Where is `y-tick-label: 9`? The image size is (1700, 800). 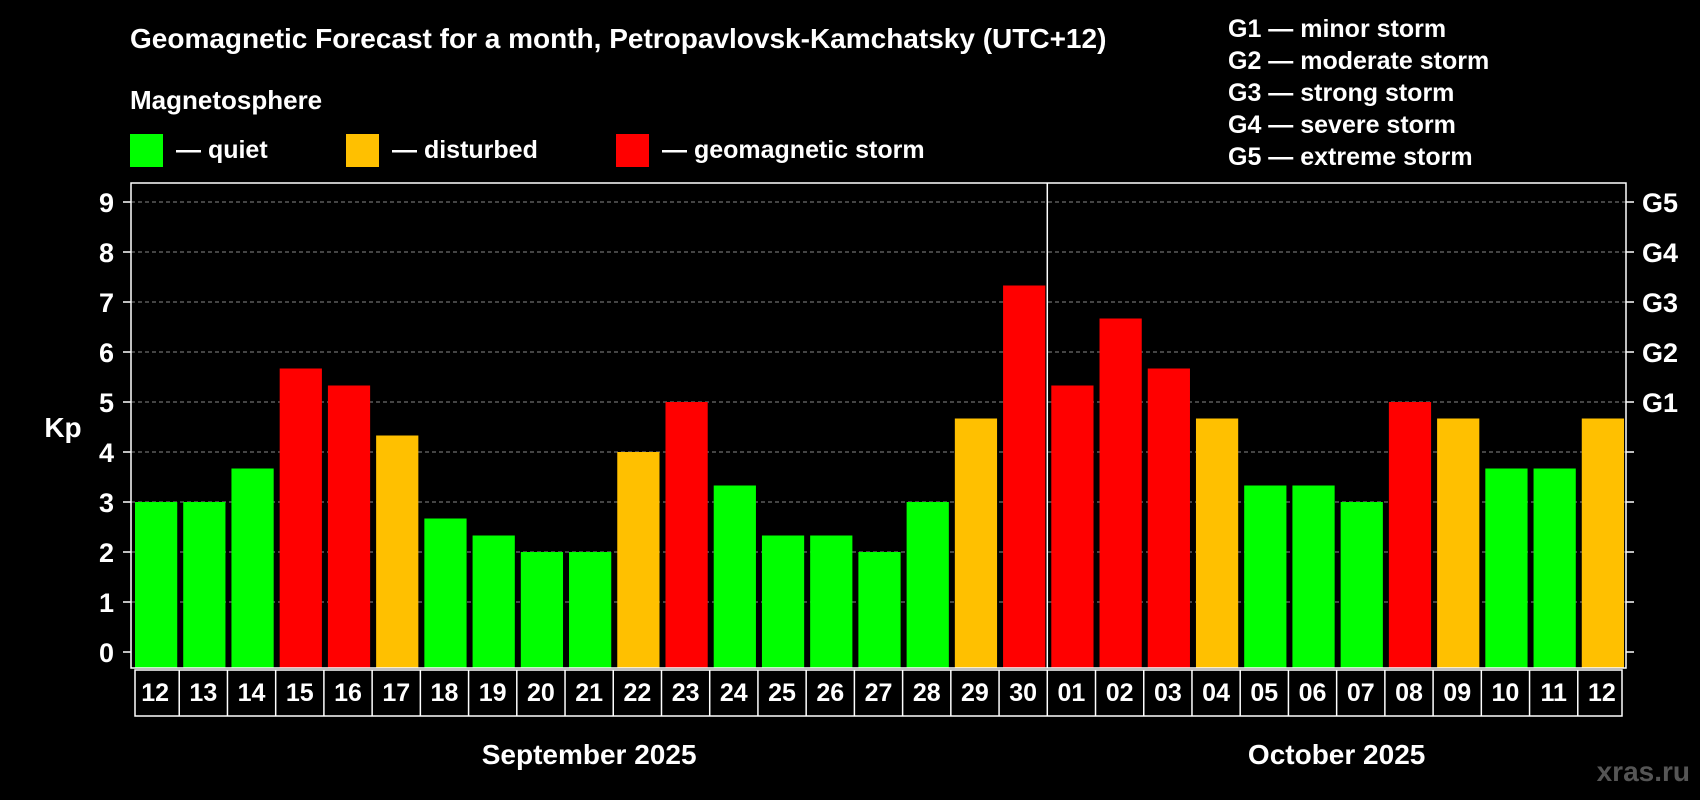
y-tick-label: 9 is located at coordinates (106, 203).